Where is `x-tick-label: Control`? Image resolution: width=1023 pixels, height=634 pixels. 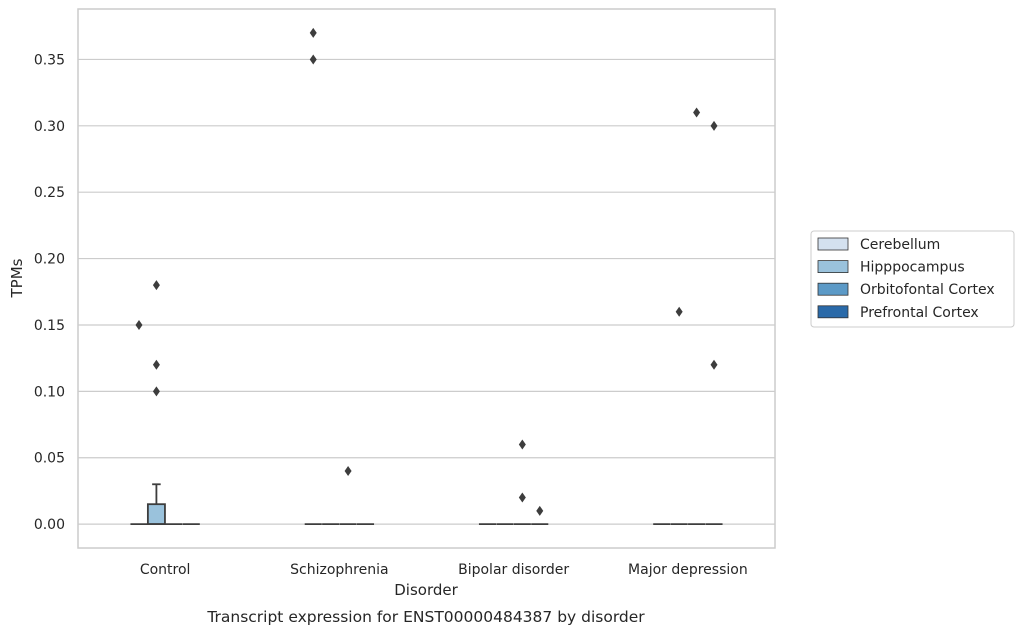 x-tick-label: Control is located at coordinates (165, 570).